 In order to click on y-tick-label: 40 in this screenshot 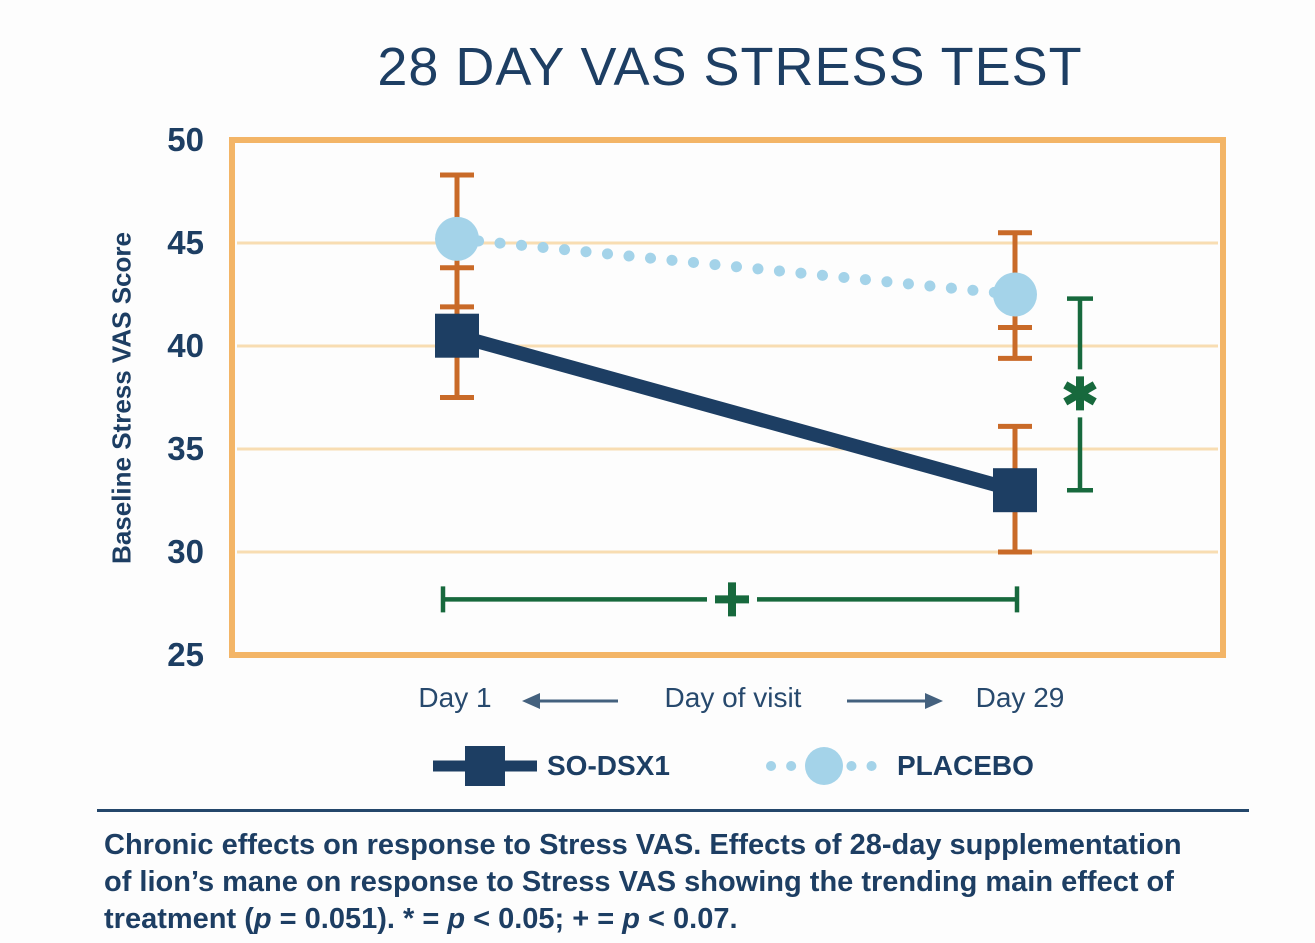, I will do `click(185, 345)`.